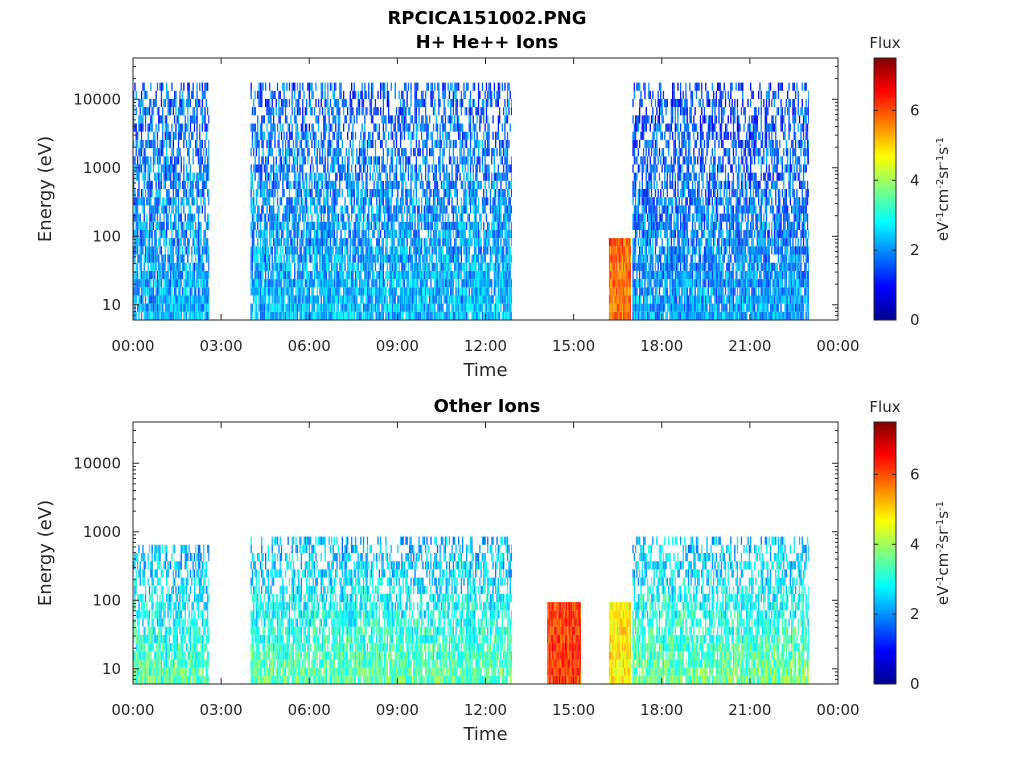 This screenshot has height=768, width=1024. I want to click on panel-title-other-ions: Other Ions, so click(487, 406).